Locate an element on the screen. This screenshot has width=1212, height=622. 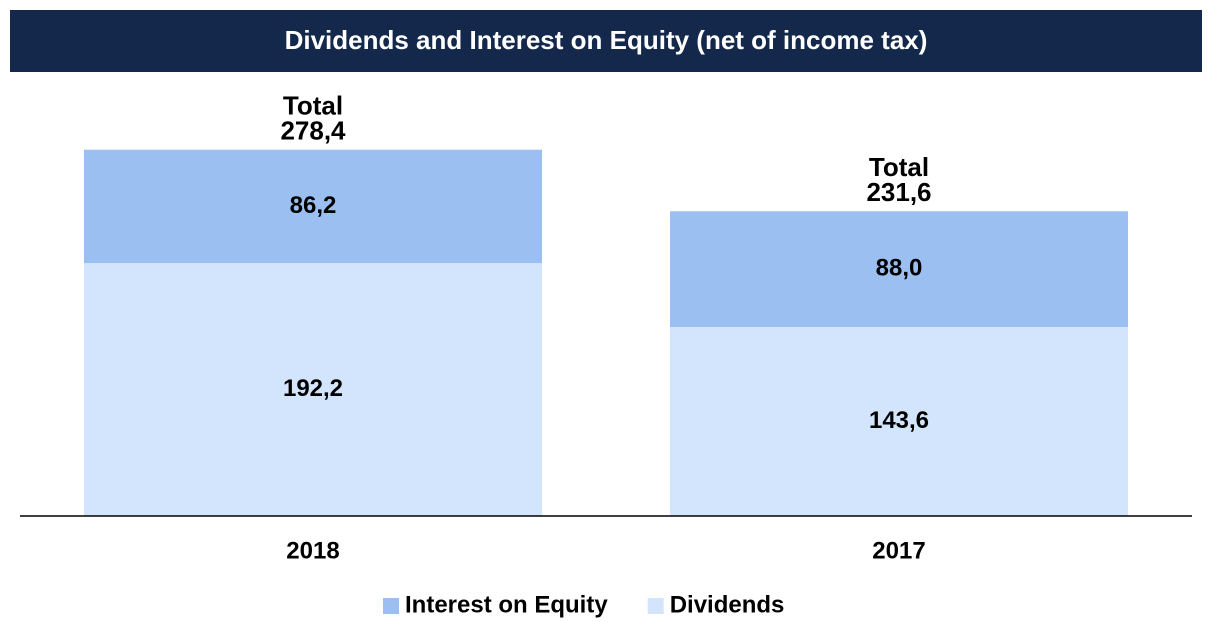
total-label: 231,6 is located at coordinates (898, 192).